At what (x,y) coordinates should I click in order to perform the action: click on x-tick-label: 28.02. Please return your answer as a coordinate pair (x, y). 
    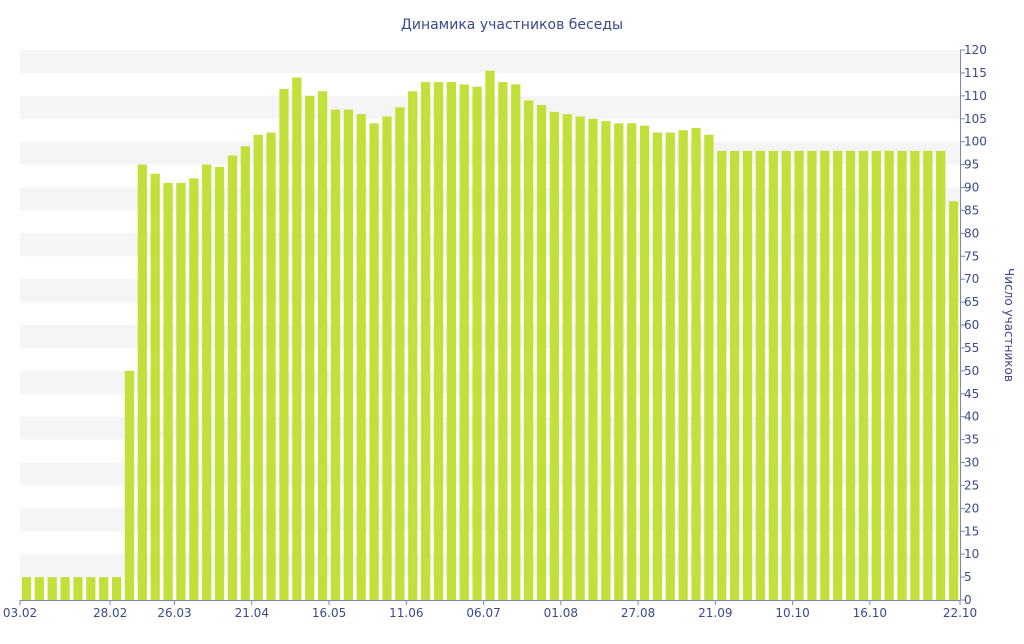
    Looking at the image, I should click on (110, 613).